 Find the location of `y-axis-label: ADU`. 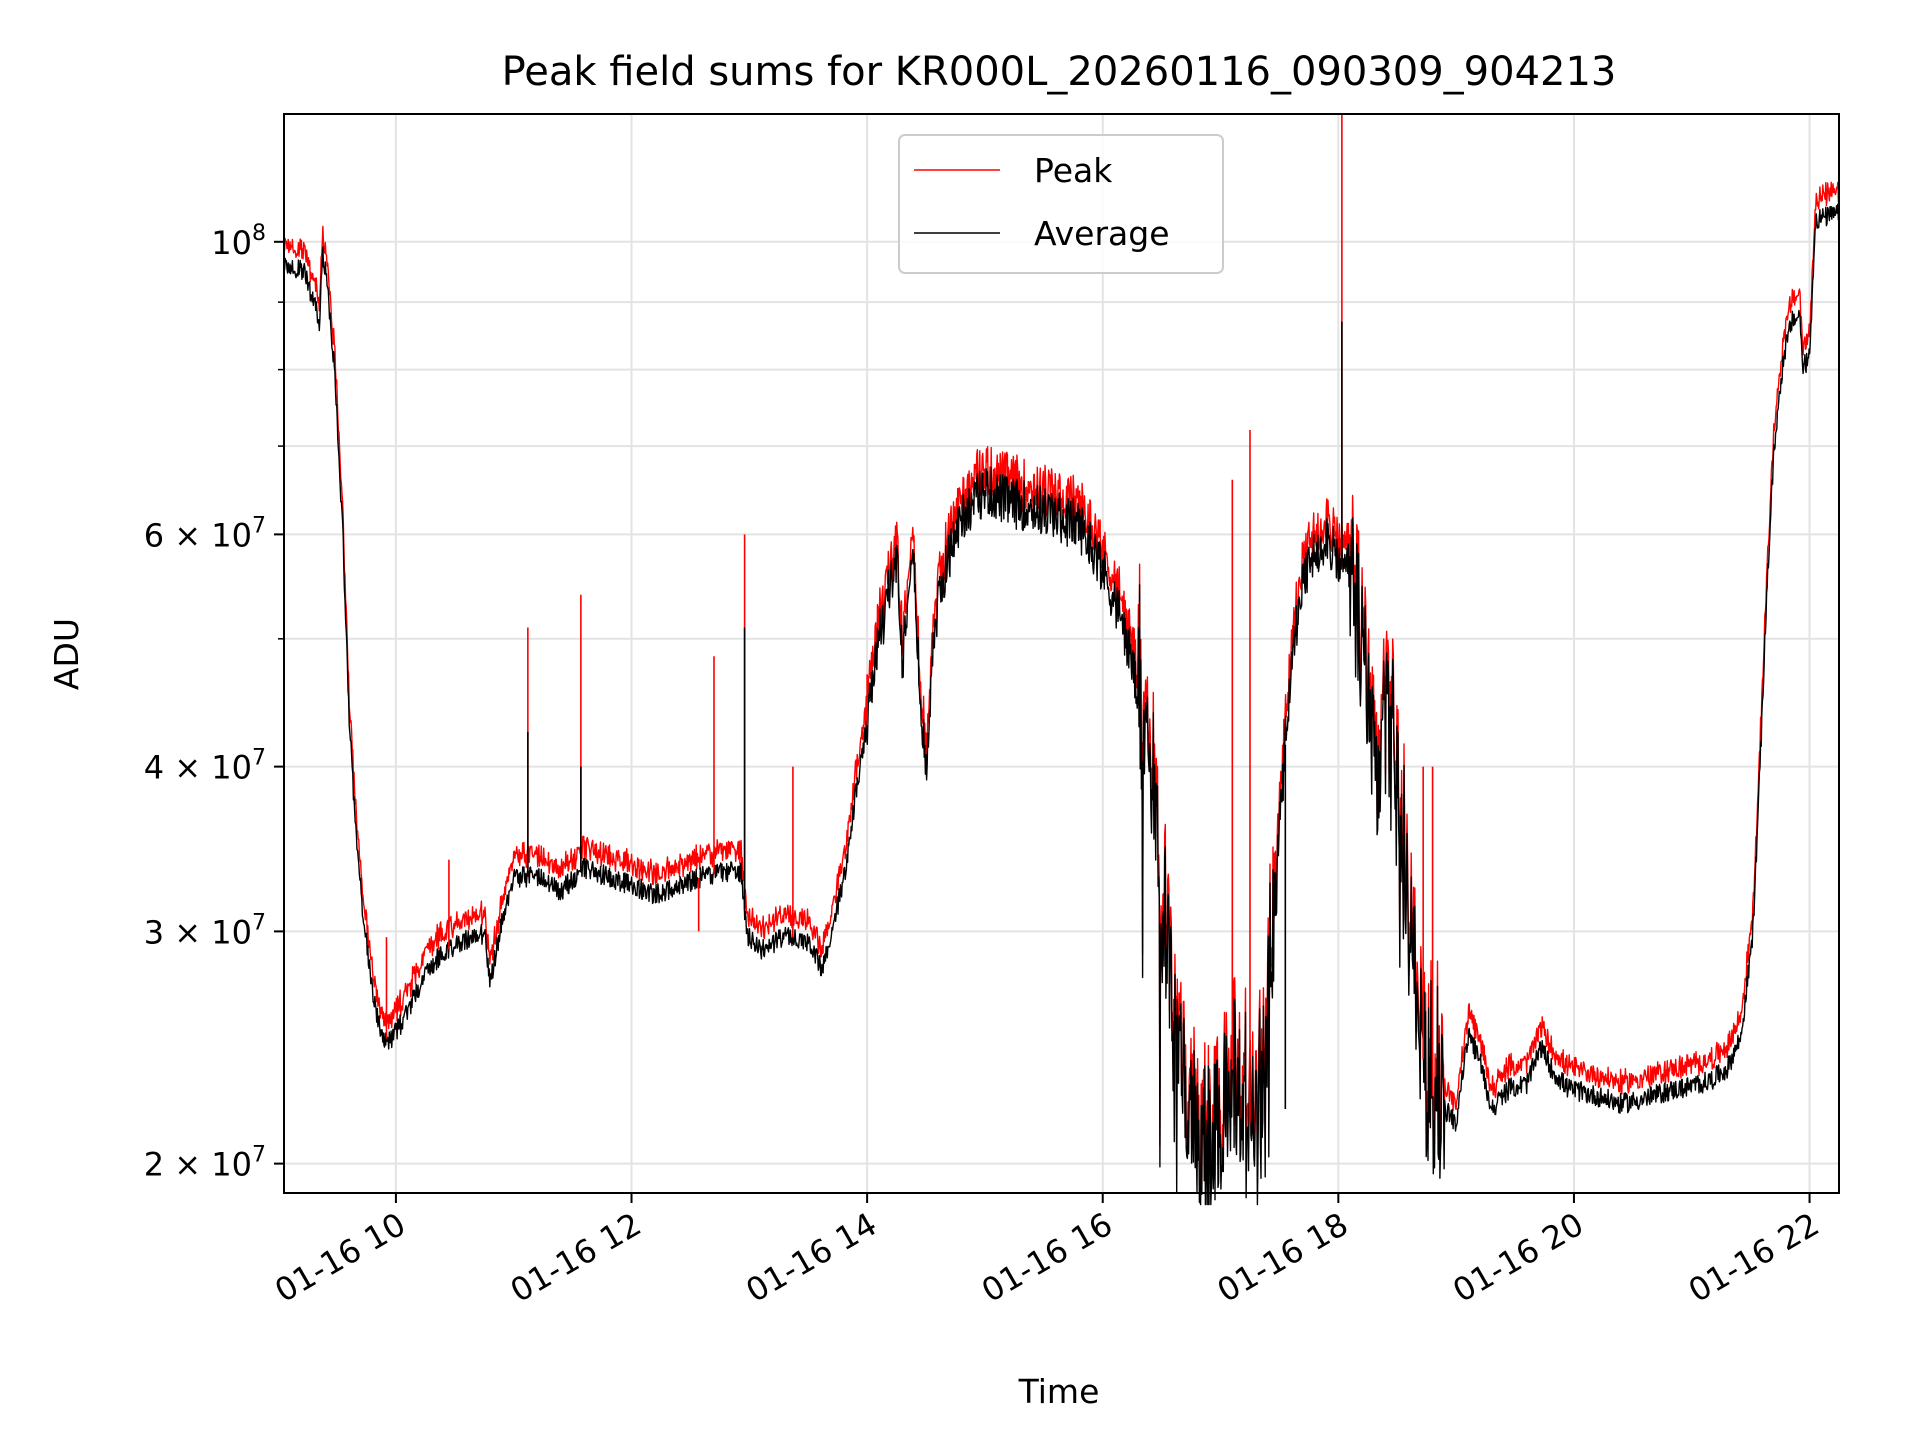

y-axis-label: ADU is located at coordinates (66, 654).